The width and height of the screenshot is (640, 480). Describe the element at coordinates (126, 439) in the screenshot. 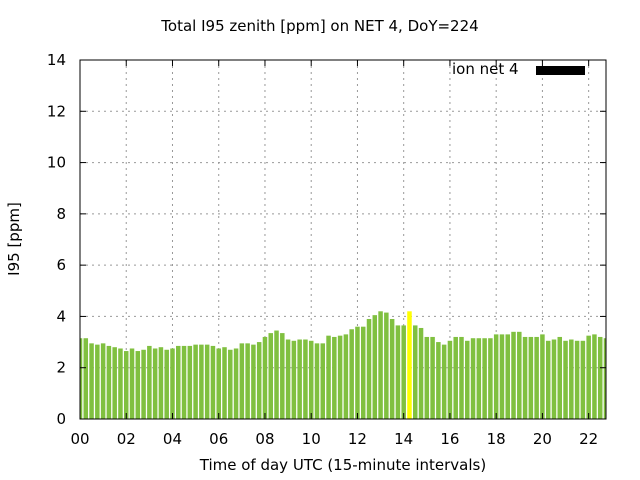

I see `x-tick-label: 02` at that location.